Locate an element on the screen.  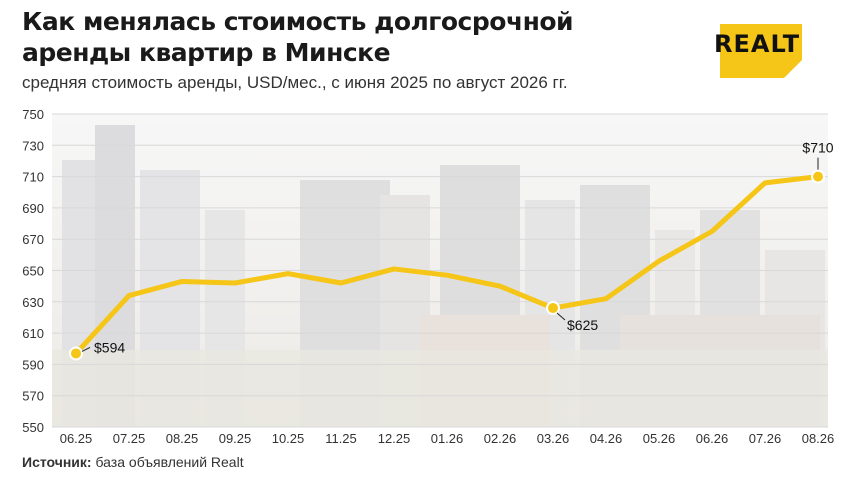
x-tick-label: 09.25 is located at coordinates (235, 438).